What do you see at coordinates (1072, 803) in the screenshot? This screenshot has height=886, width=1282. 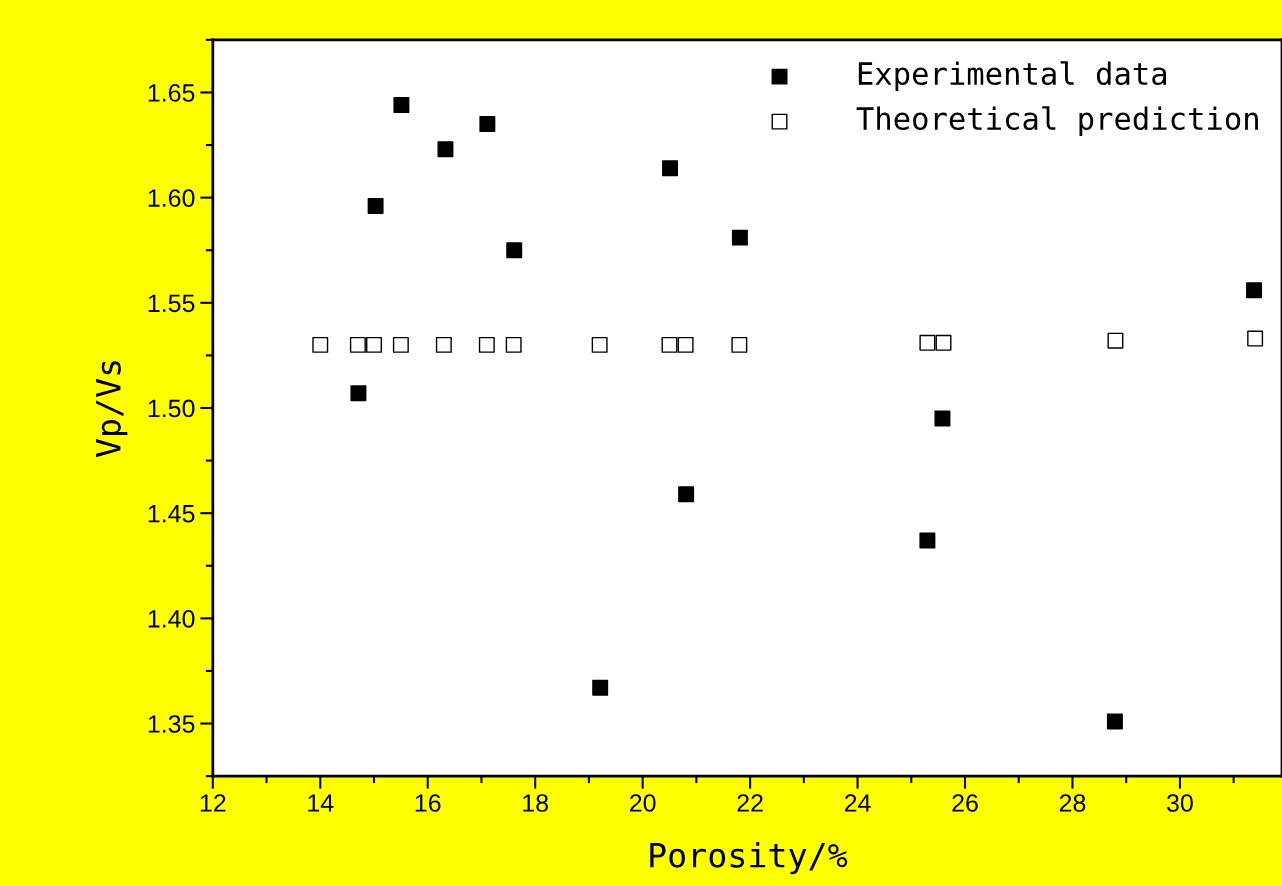 I see `x-tick-label: 28` at bounding box center [1072, 803].